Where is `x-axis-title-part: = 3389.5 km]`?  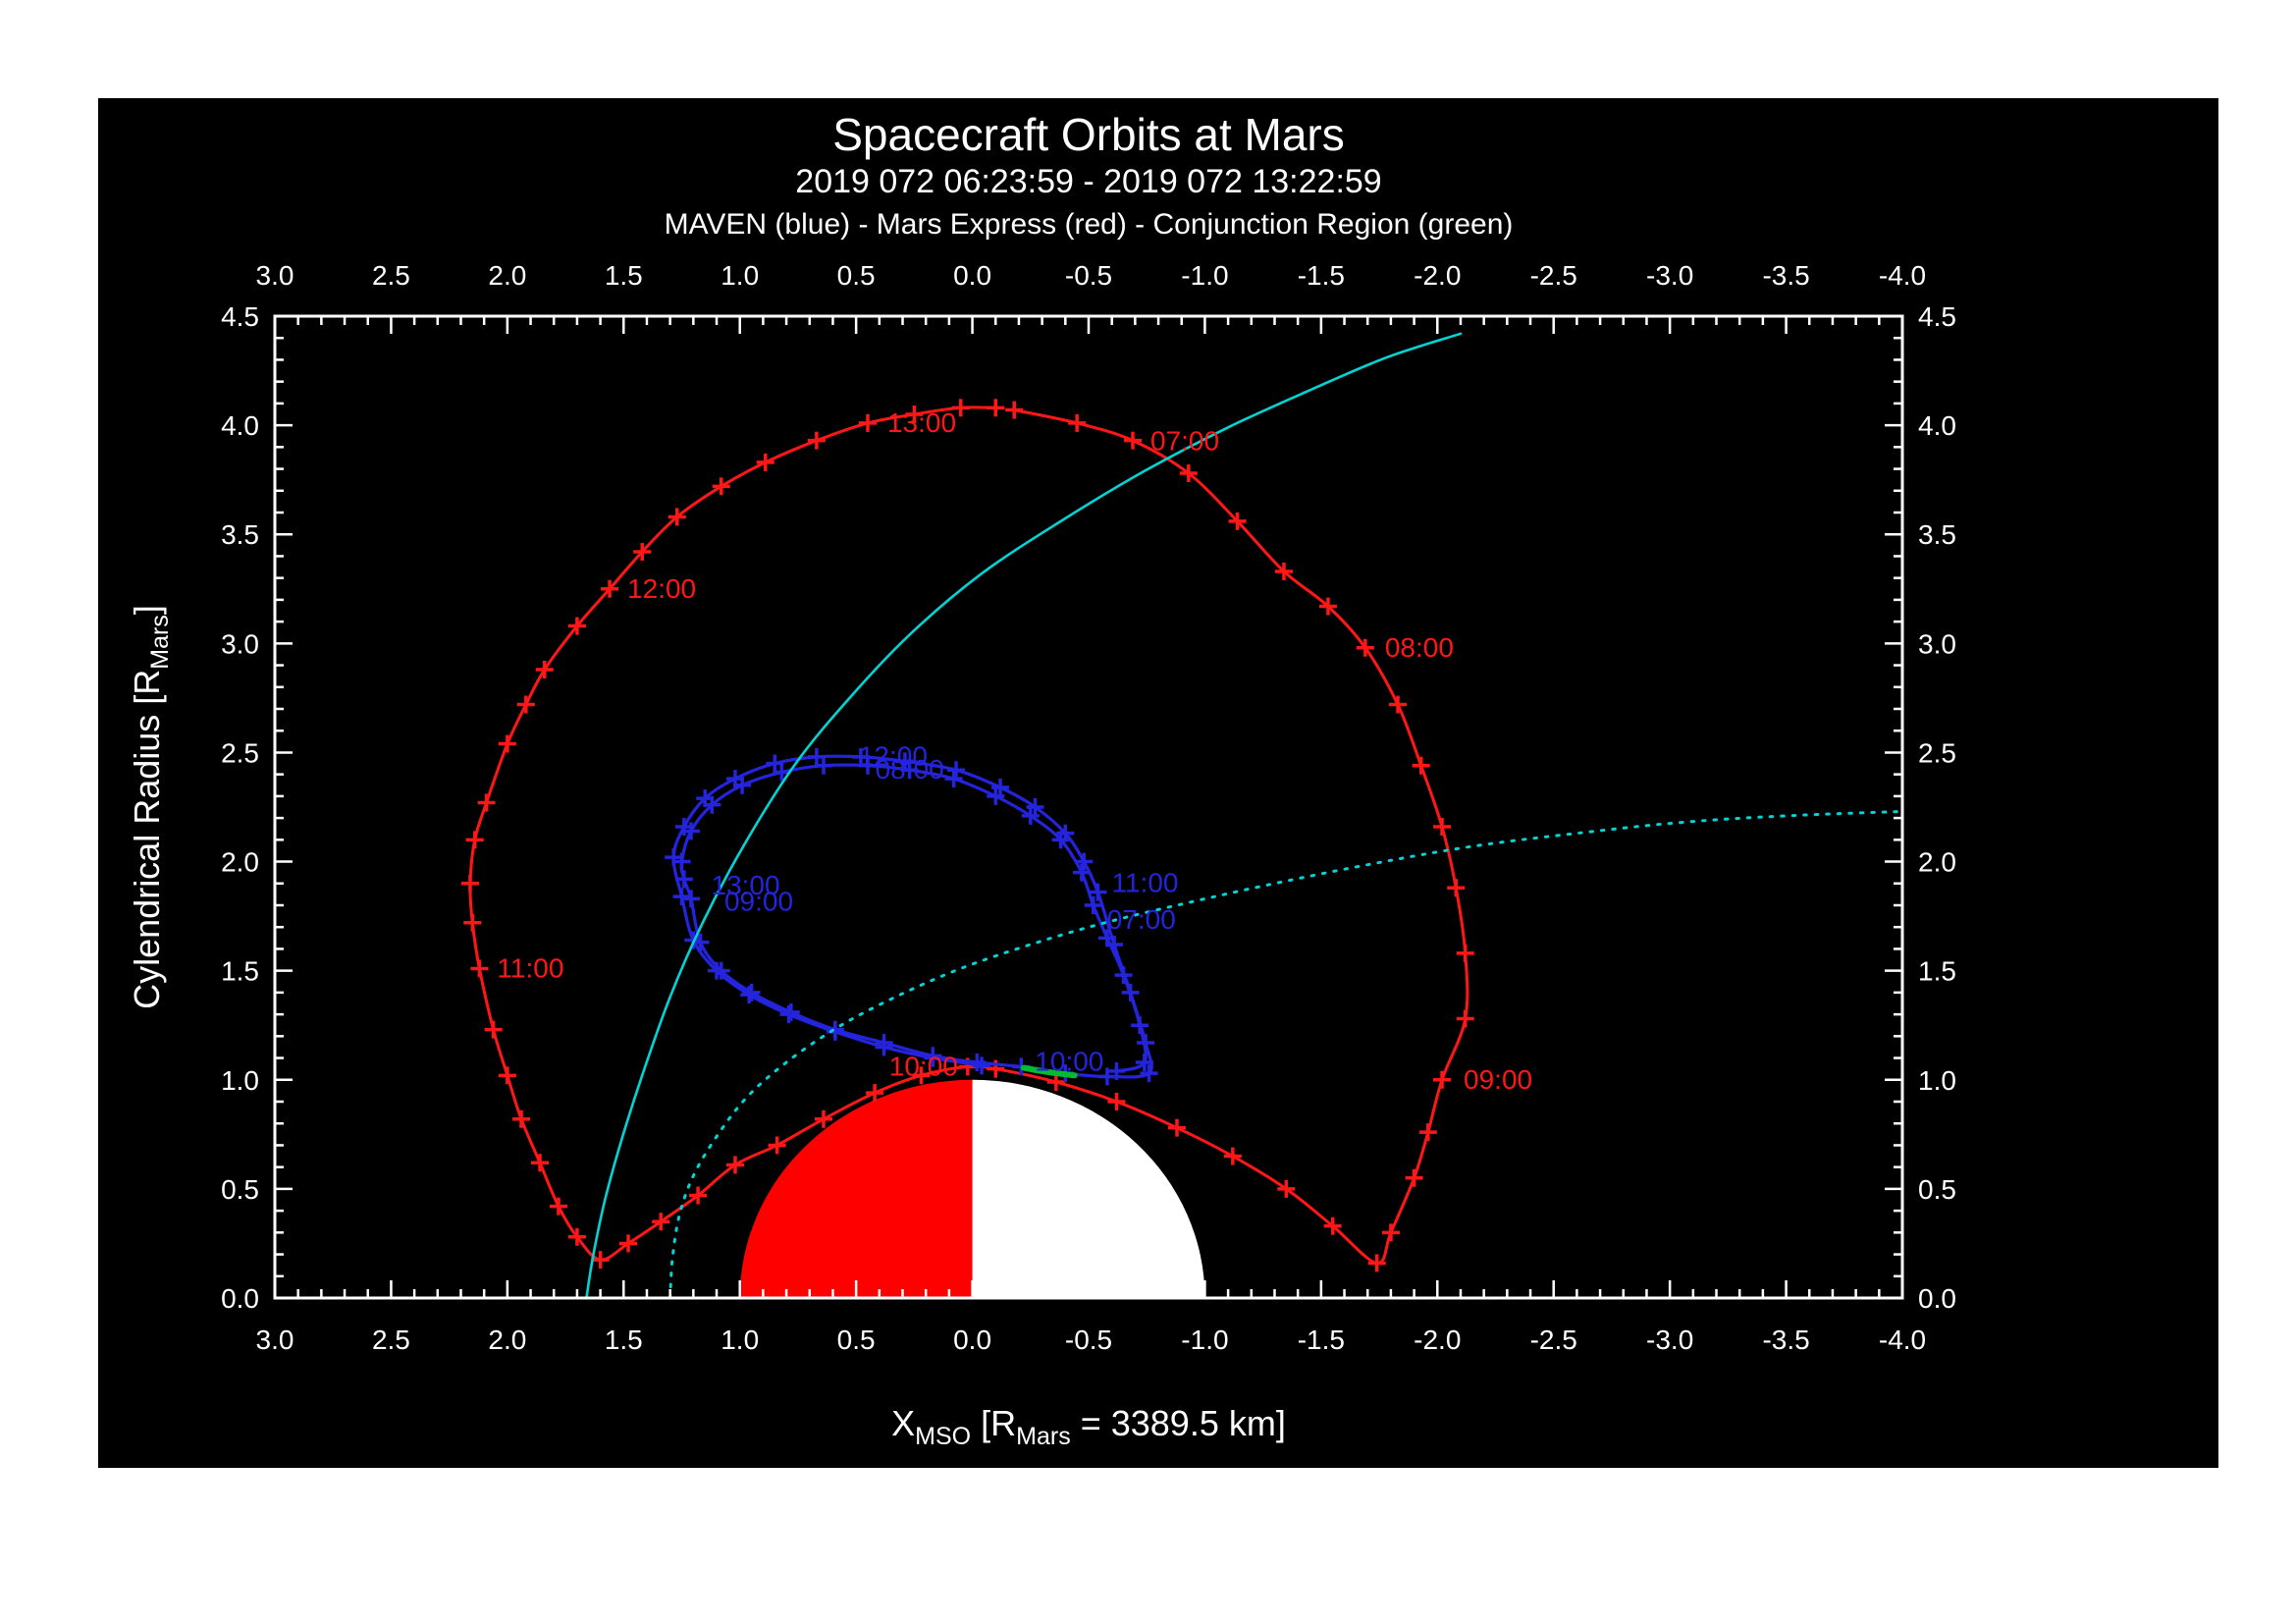 x-axis-title-part: = 3389.5 km] is located at coordinates (1178, 1423).